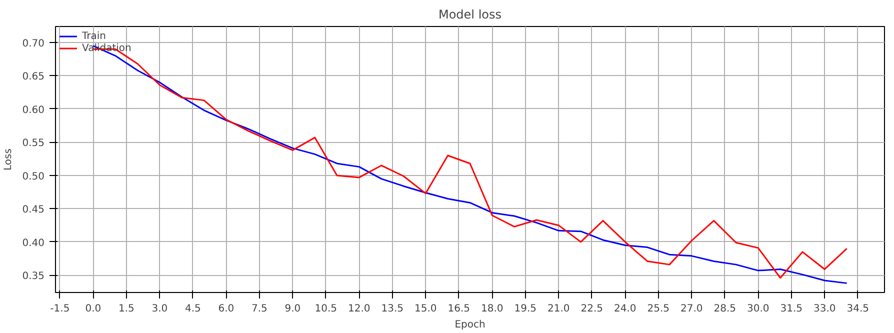 The image size is (894, 333). Describe the element at coordinates (459, 309) in the screenshot. I see `x-tick-label: 16.5` at that location.